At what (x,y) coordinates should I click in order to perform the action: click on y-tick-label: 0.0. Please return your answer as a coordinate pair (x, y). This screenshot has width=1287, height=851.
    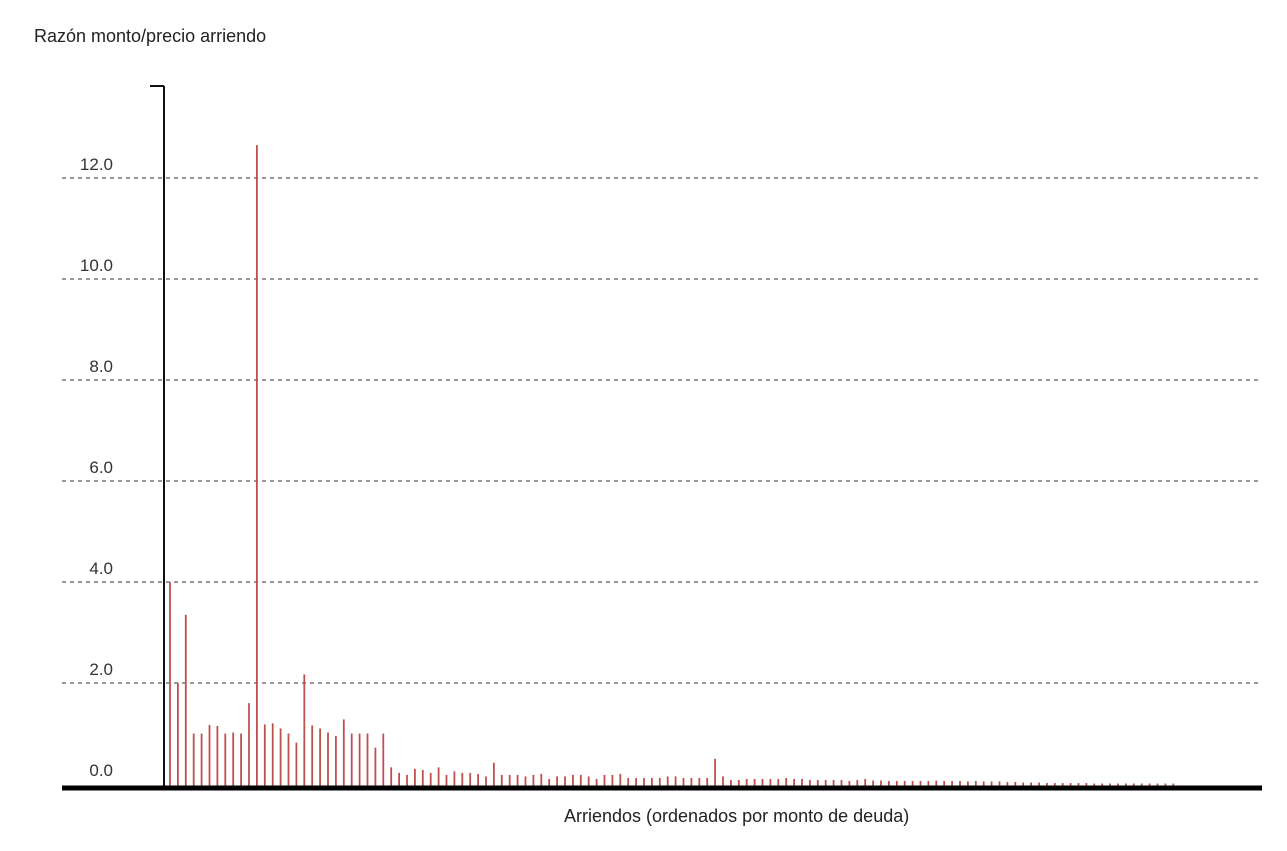
    Looking at the image, I should click on (101, 770).